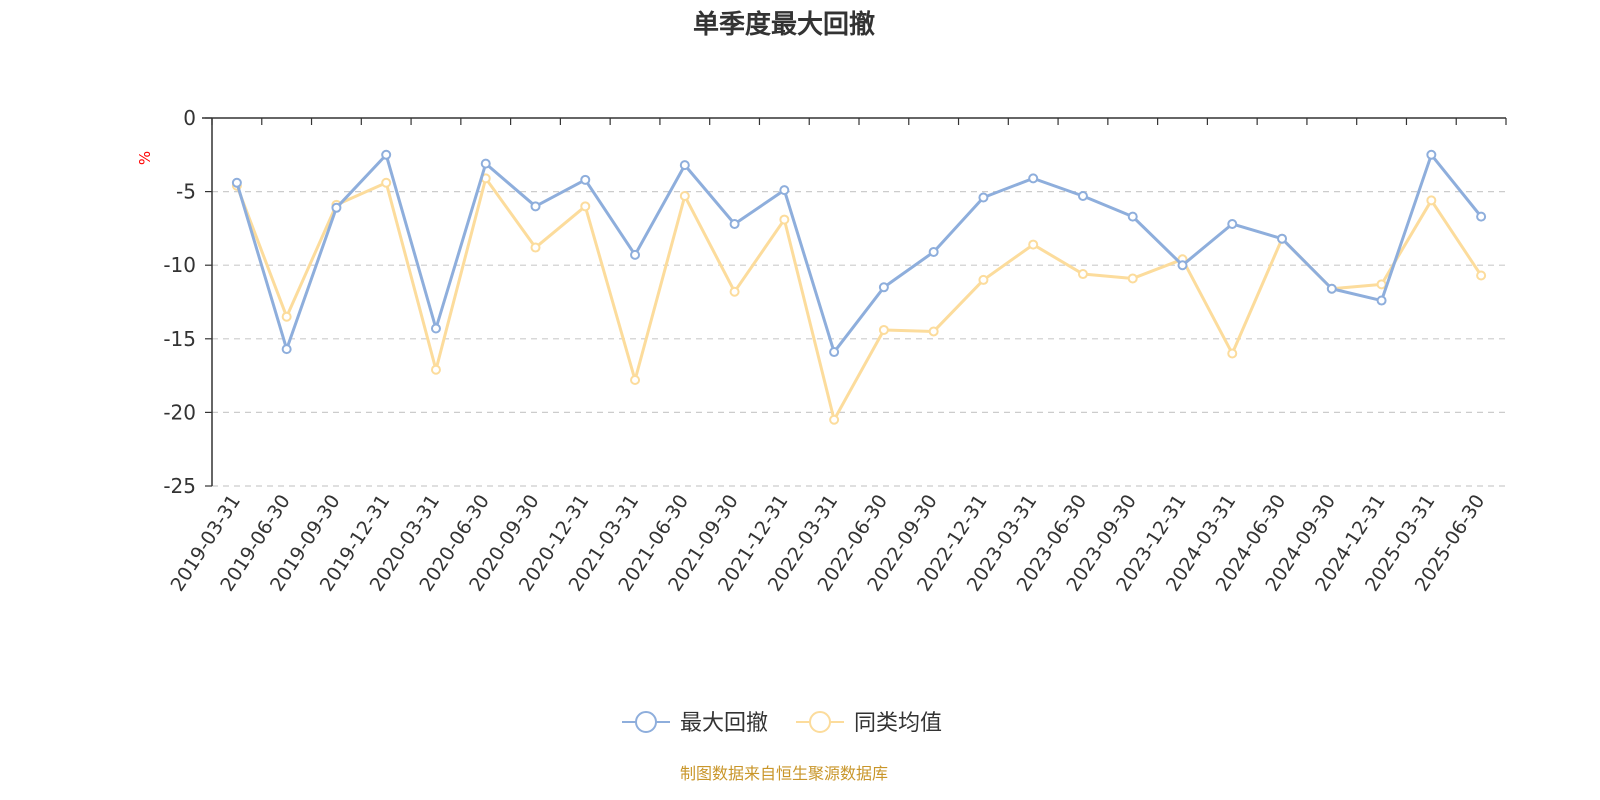 Image resolution: width=1600 pixels, height=800 pixels. I want to click on y-tick-label: -10, so click(179, 265).